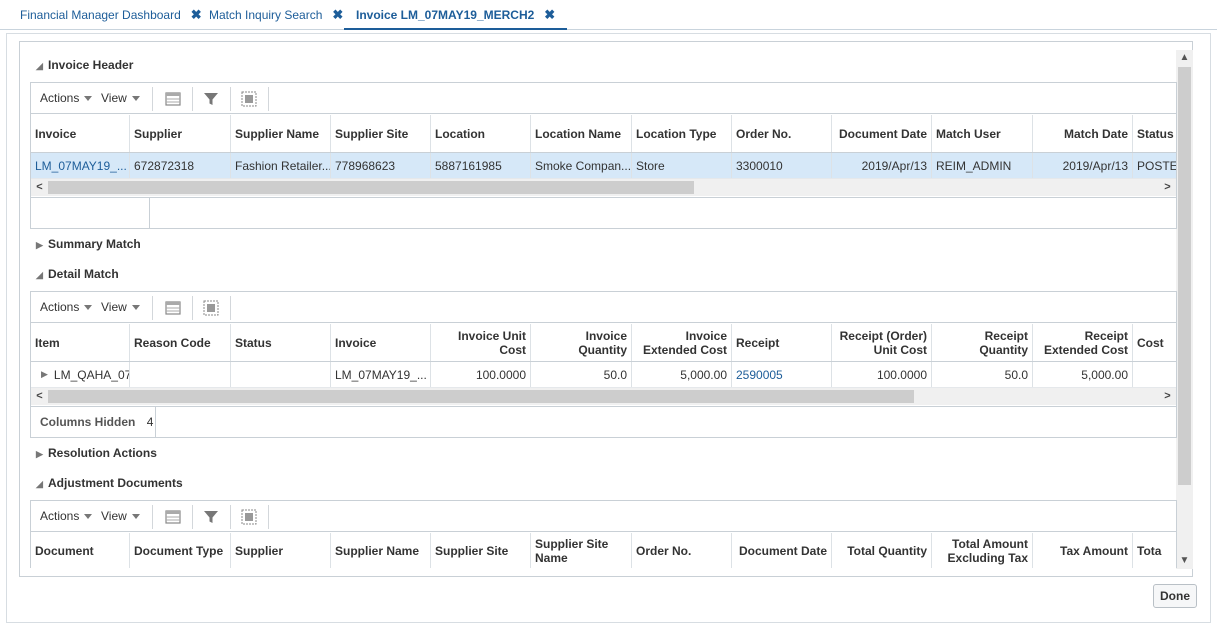 Image resolution: width=1217 pixels, height=626 pixels. Describe the element at coordinates (80, 550) in the screenshot. I see `column-header: Document` at that location.